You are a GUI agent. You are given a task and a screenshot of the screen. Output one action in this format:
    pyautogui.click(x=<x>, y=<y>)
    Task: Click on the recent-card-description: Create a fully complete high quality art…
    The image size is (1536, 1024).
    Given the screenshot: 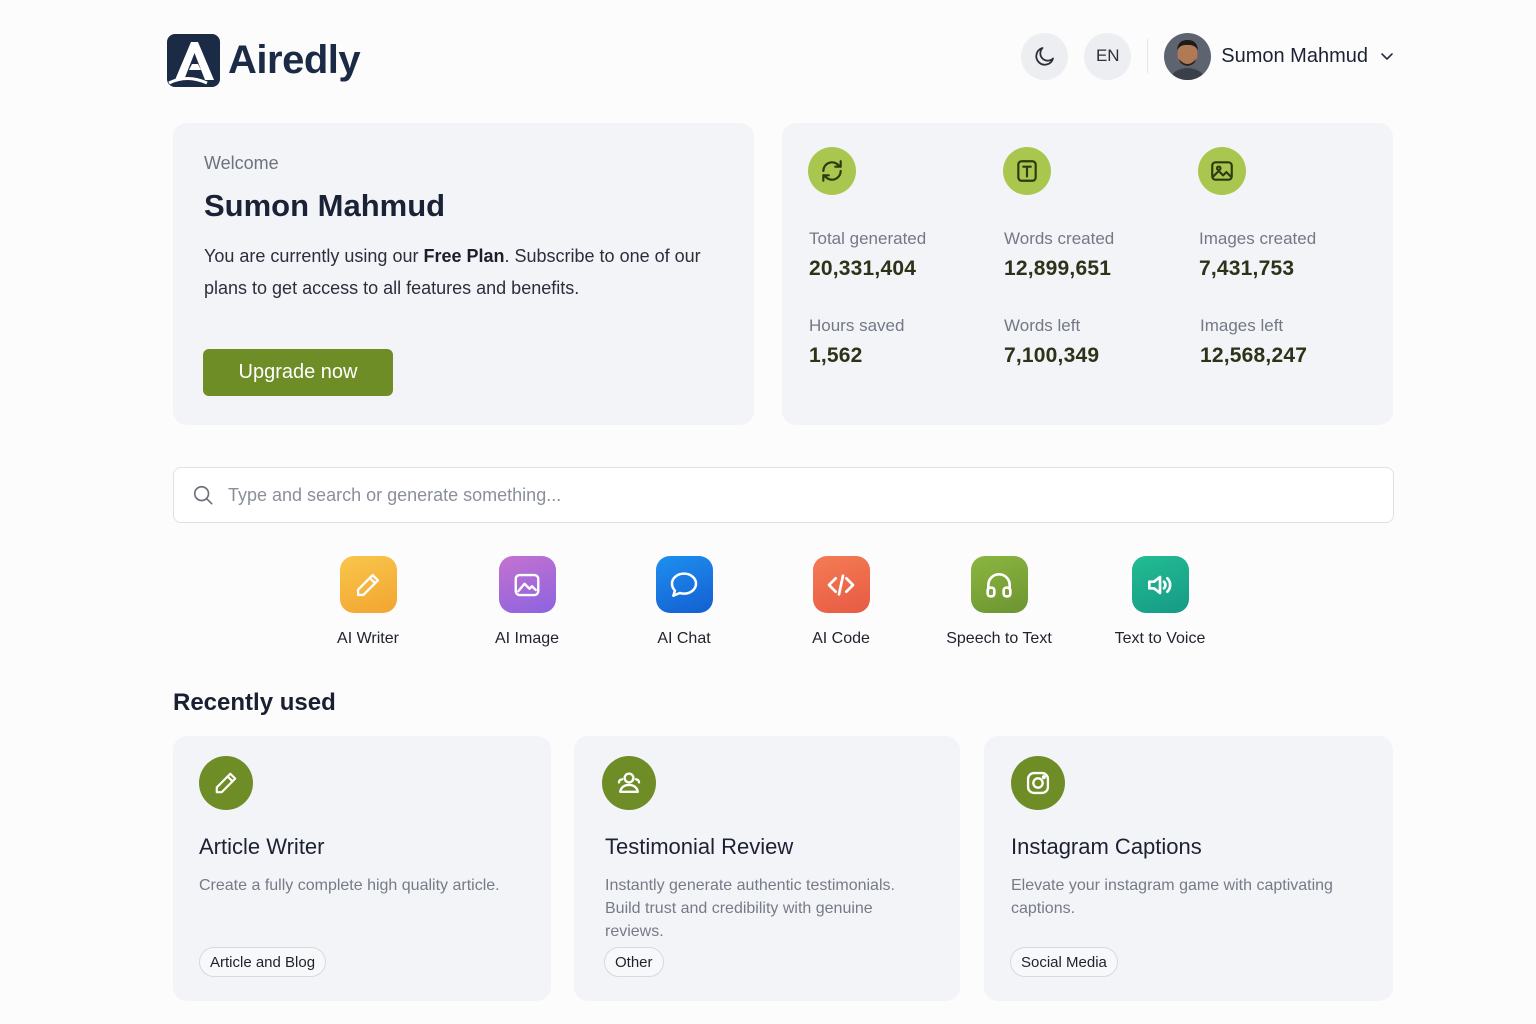 What is the action you would take?
    pyautogui.click(x=349, y=885)
    